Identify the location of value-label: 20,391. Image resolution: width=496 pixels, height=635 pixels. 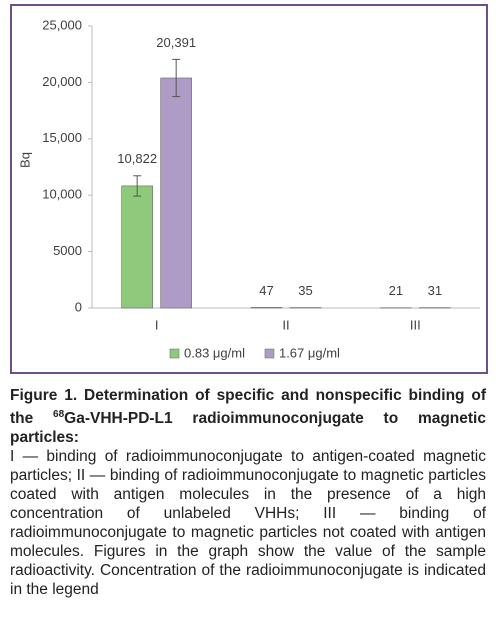
(176, 42).